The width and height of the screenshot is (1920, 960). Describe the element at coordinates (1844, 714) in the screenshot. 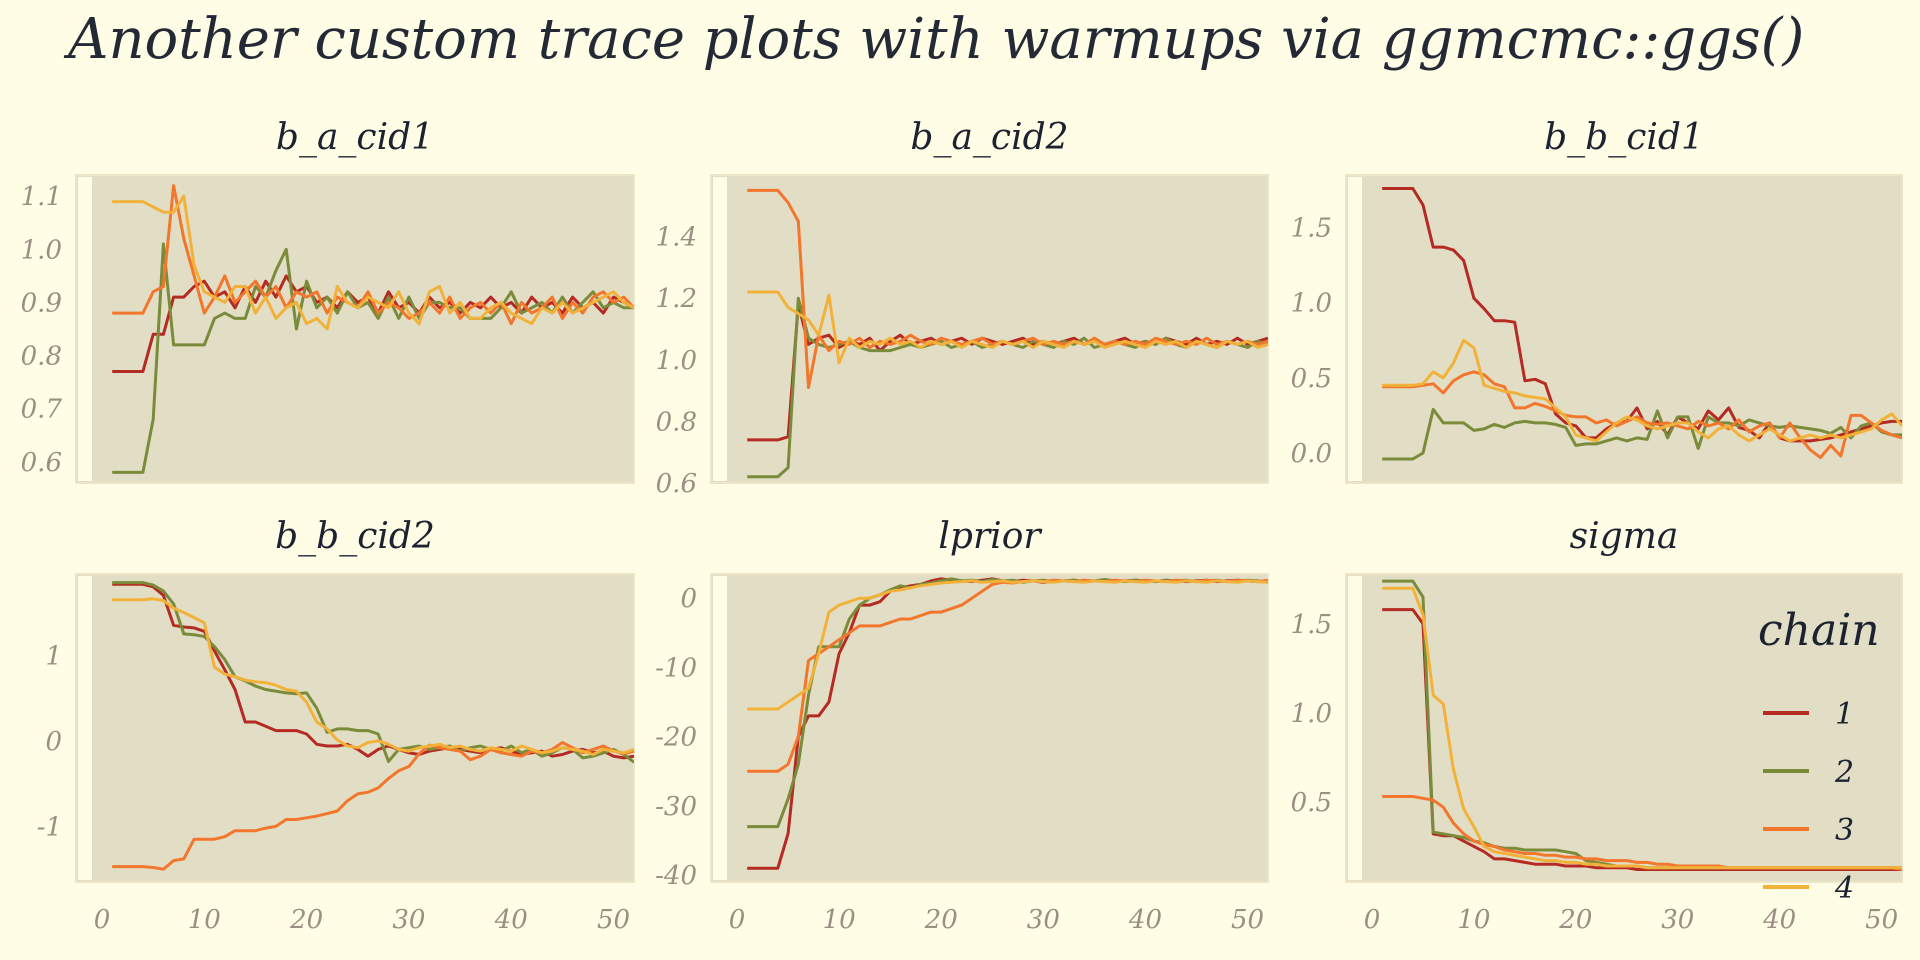

I see `legend-label: 1` at that location.